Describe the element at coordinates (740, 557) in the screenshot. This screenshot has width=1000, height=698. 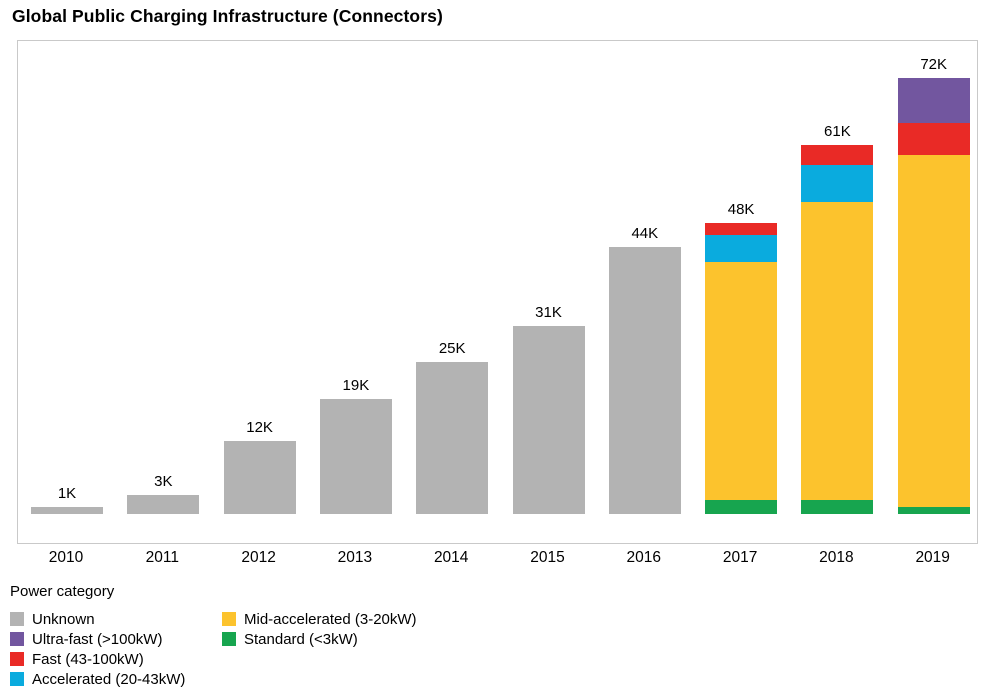
I see `x-tick-label-2017: 2017` at that location.